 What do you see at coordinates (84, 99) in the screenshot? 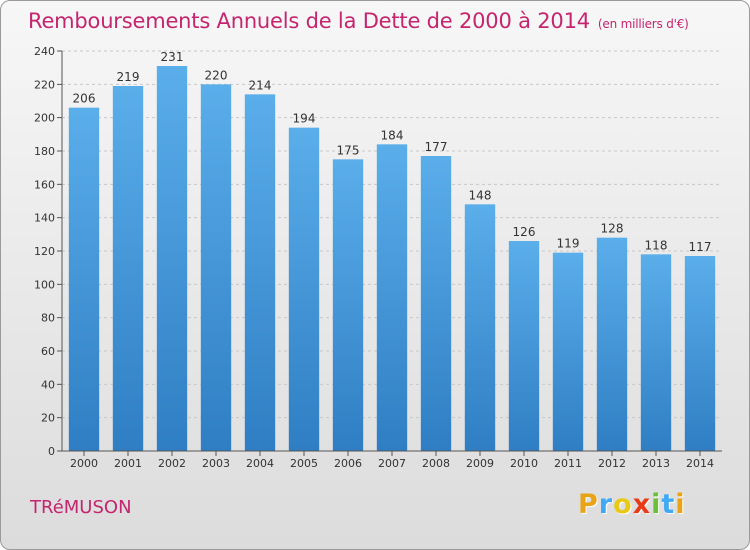
I see `bar-value-label: 206` at bounding box center [84, 99].